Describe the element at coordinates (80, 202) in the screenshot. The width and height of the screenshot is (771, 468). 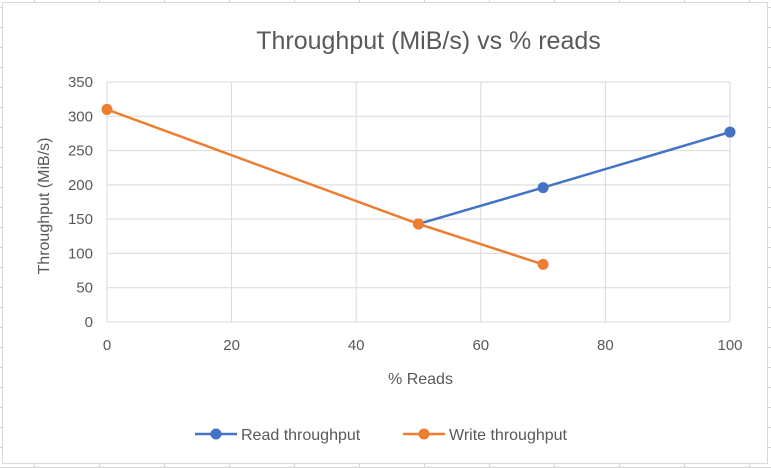
I see `y-axis-ticks: 0 50 100 150 200 250 300 350` at that location.